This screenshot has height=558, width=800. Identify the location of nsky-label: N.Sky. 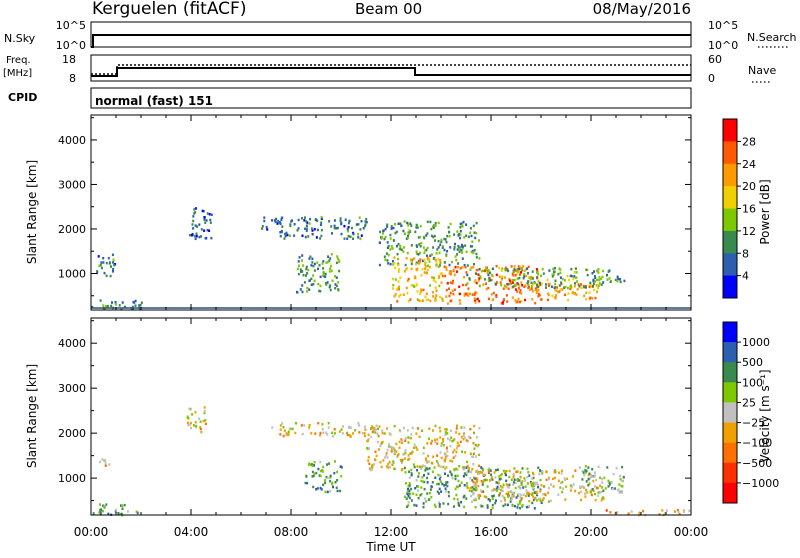
(20, 38).